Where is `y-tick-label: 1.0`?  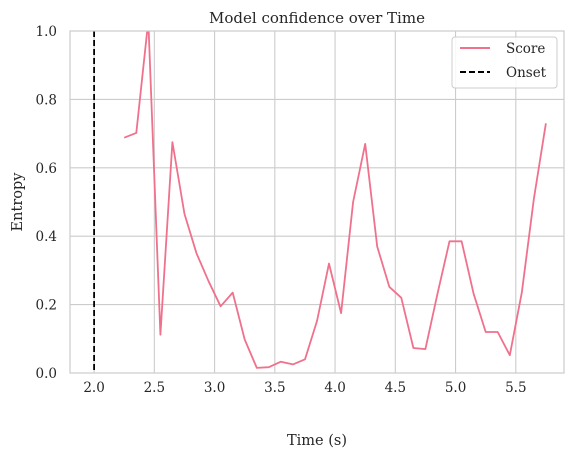
y-tick-label: 1.0 is located at coordinates (46, 32).